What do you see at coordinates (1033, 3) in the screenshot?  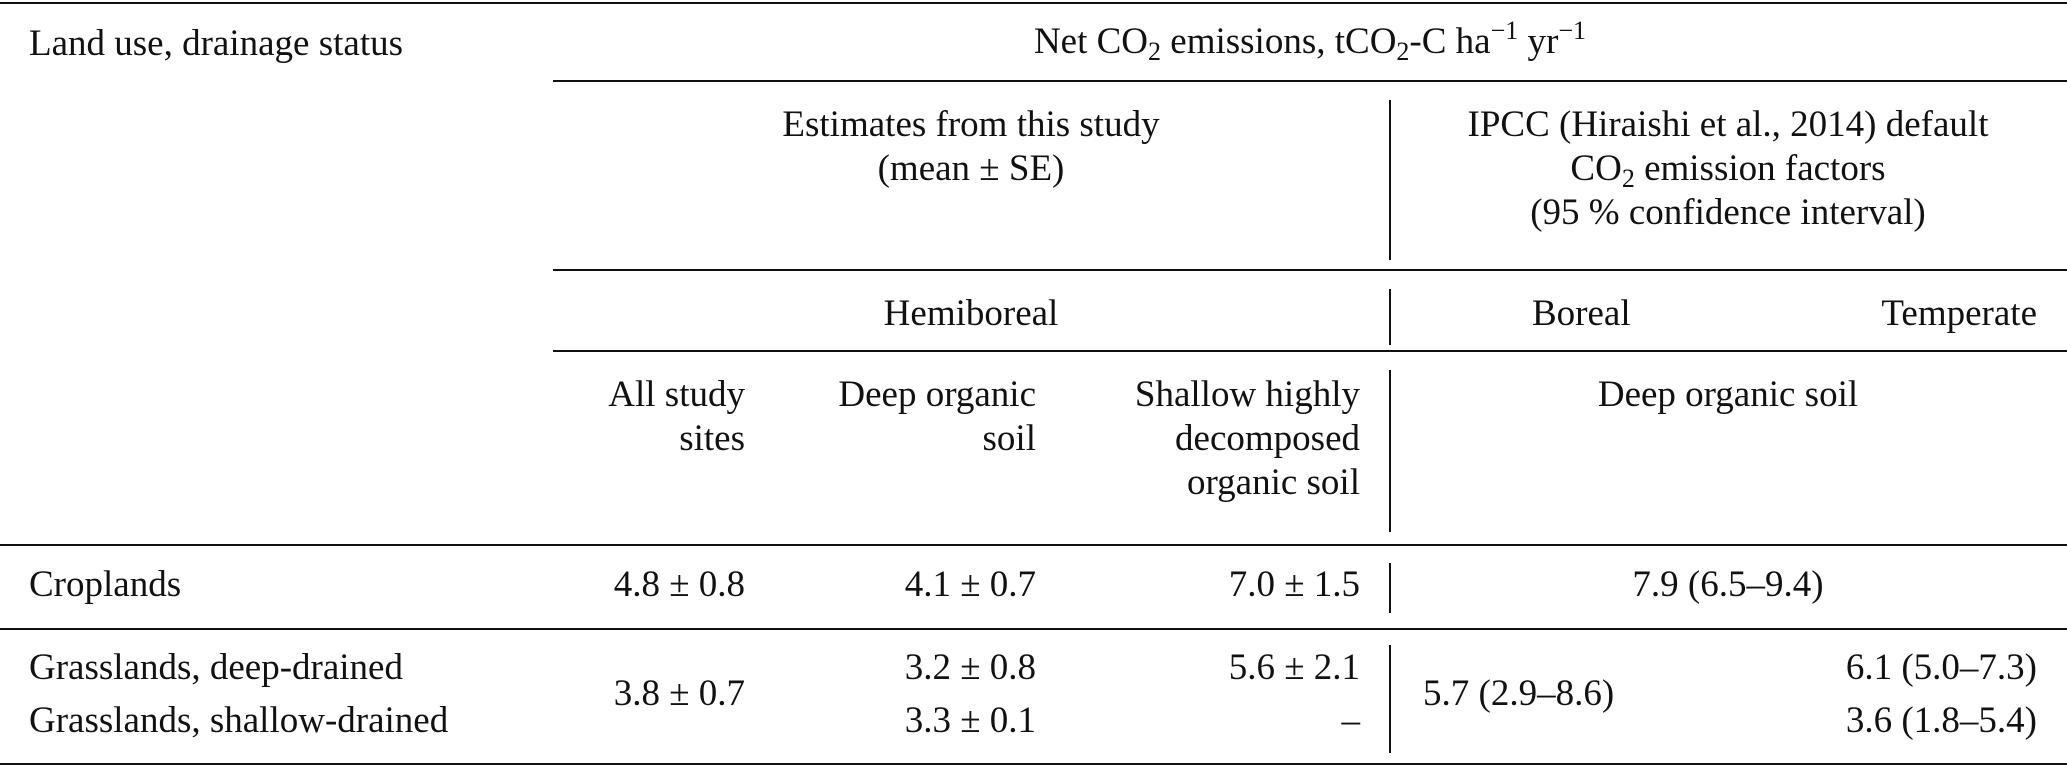 I see `rule-top` at bounding box center [1033, 3].